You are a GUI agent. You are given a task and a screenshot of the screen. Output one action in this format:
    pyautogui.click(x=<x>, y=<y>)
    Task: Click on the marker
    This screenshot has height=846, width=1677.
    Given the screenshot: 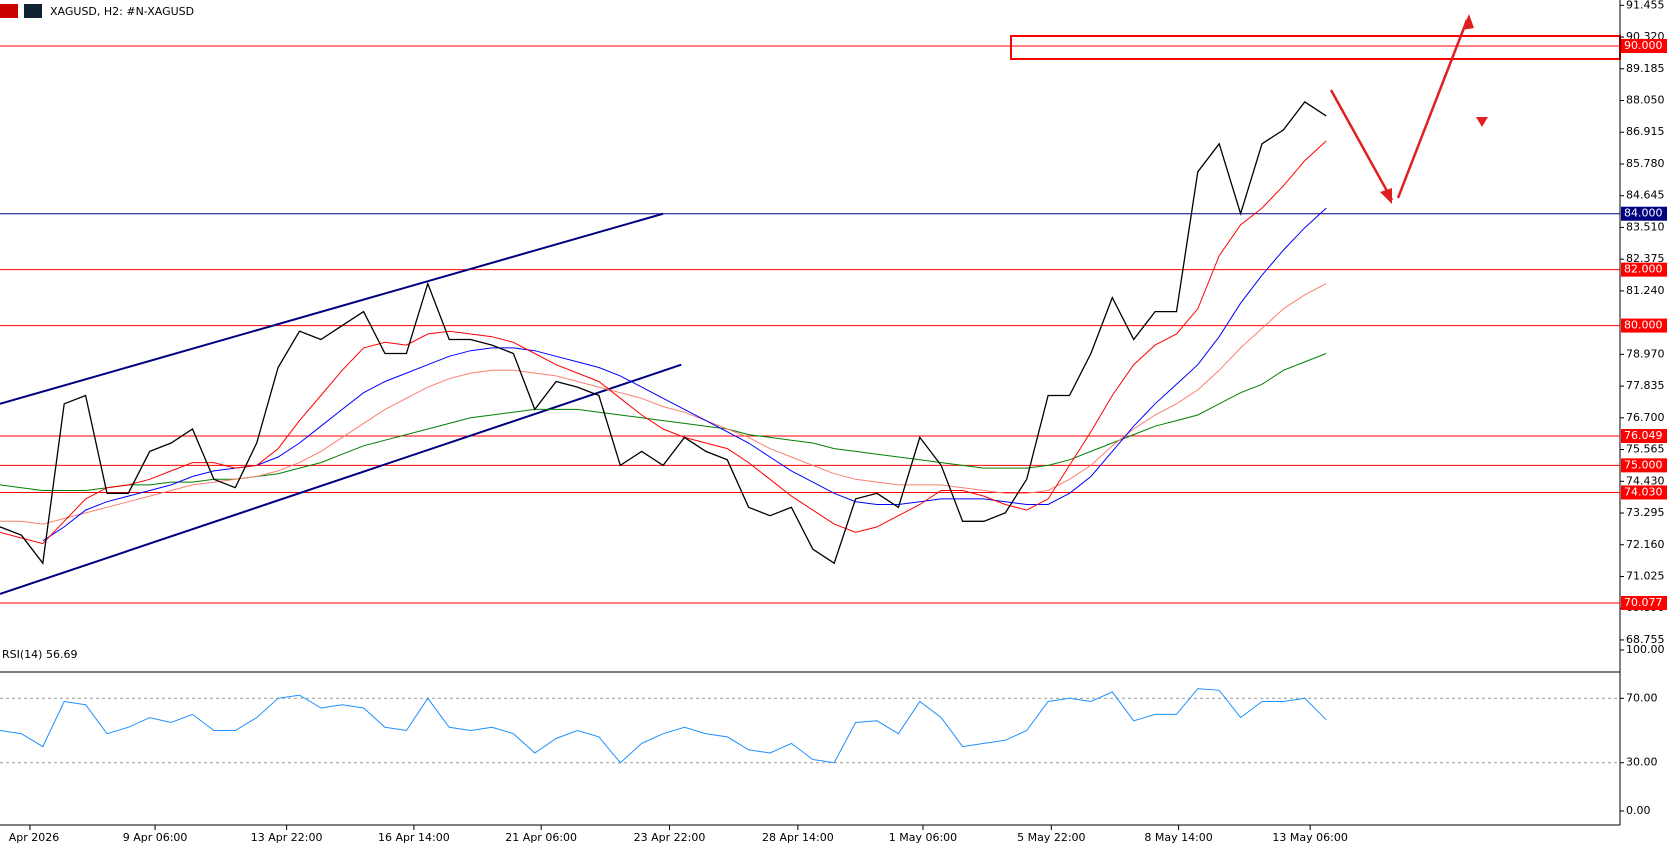 What is the action you would take?
    pyautogui.click(x=1482, y=122)
    